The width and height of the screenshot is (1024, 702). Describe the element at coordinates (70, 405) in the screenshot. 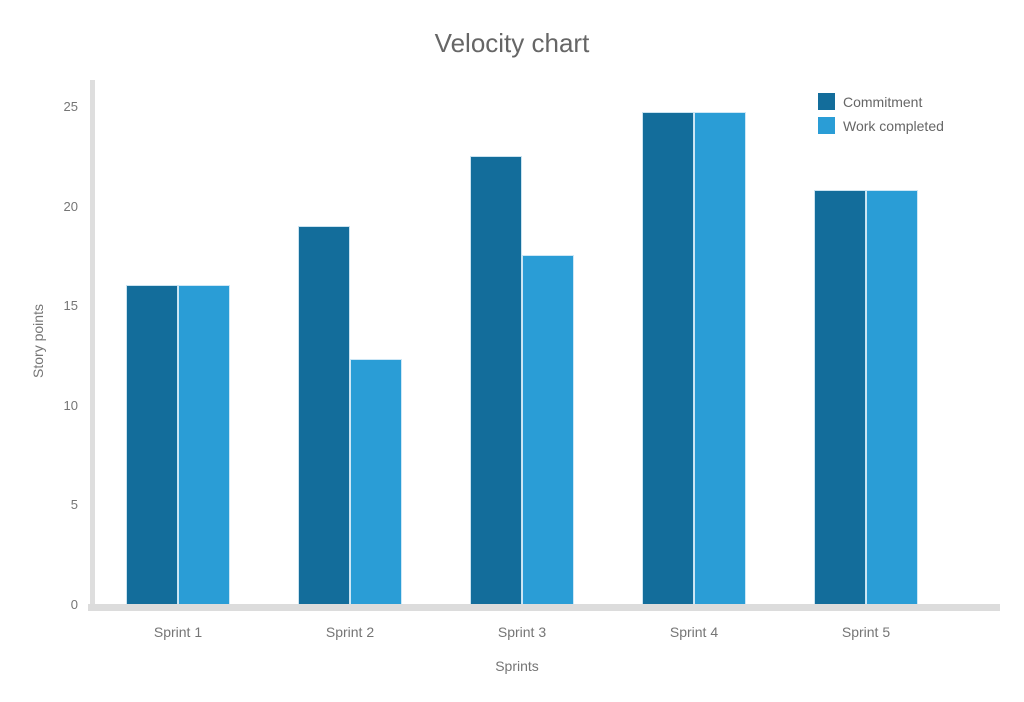

I see `y-tick-label-10: 10` at that location.